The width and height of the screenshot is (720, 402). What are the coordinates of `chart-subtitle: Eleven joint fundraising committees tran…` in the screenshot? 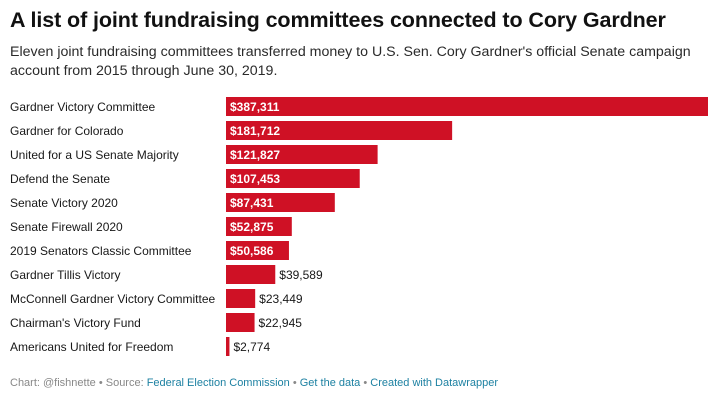 It's located at (350, 61).